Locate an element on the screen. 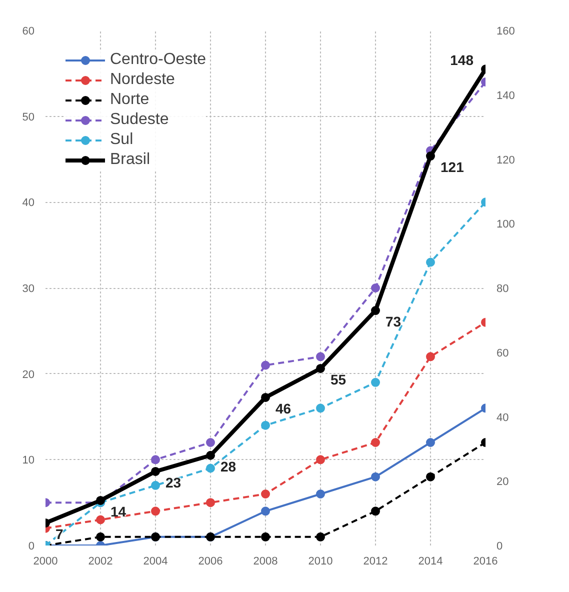 The image size is (569, 592). x-tick-label: 2016 is located at coordinates (485, 562).